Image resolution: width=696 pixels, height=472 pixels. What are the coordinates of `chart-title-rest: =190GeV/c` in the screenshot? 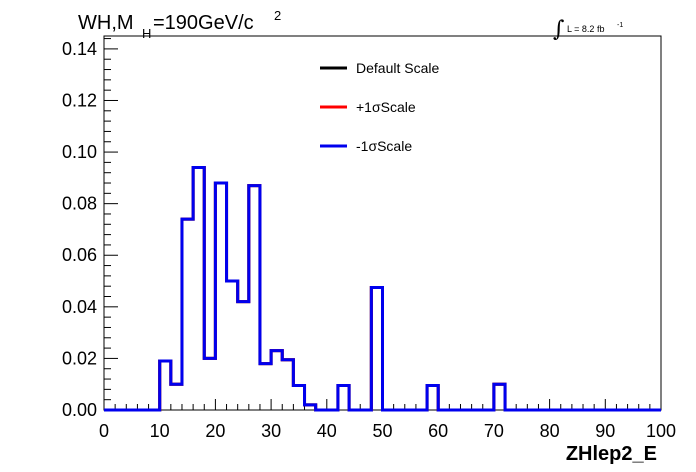 It's located at (203, 23).